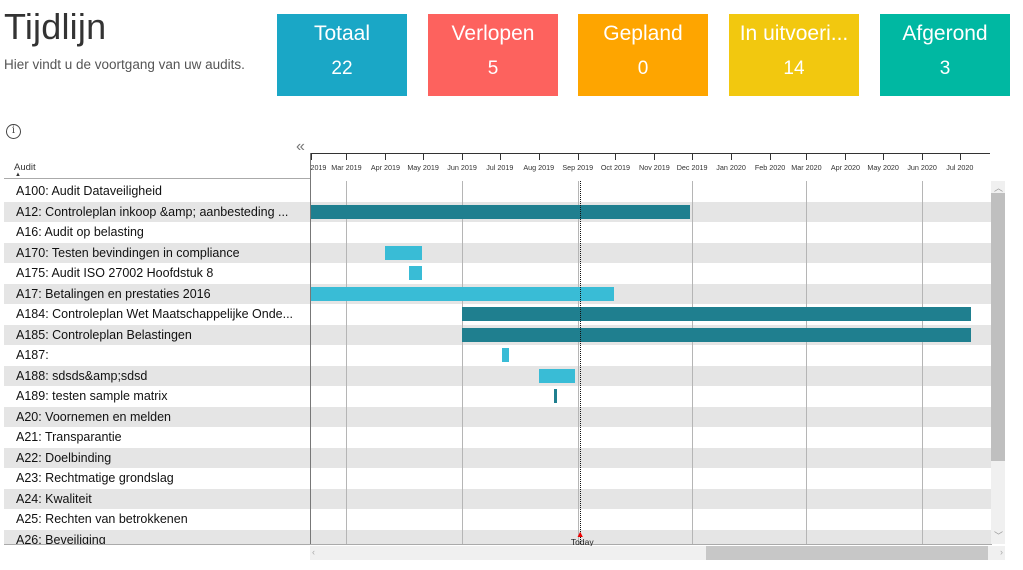 The width and height of the screenshot is (1023, 570). I want to click on table-row: A26: Beveiliging, so click(498, 537).